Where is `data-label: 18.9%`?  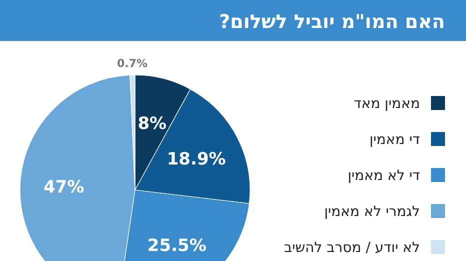
data-label: 18.9% is located at coordinates (196, 159).